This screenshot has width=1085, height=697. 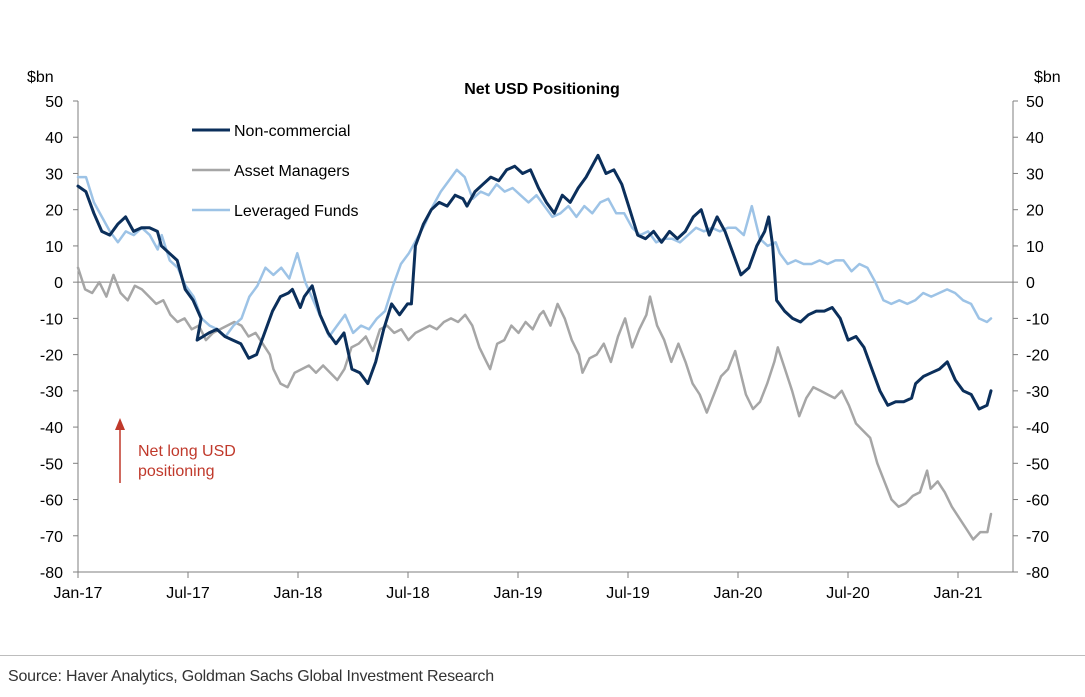 I want to click on y-tick-label-right: 50, so click(x=1035, y=102).